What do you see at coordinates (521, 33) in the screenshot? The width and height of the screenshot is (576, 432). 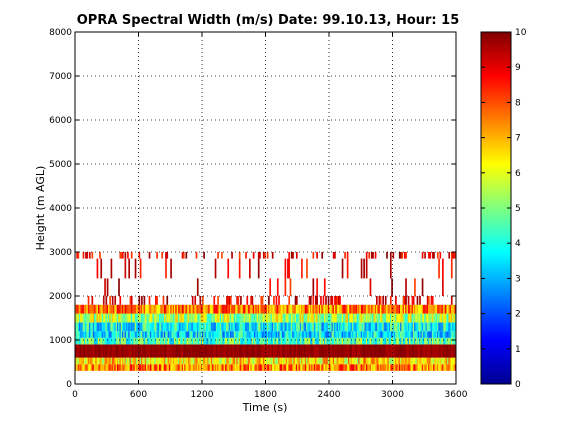 I see `colorbar-tick-label: 10` at bounding box center [521, 33].